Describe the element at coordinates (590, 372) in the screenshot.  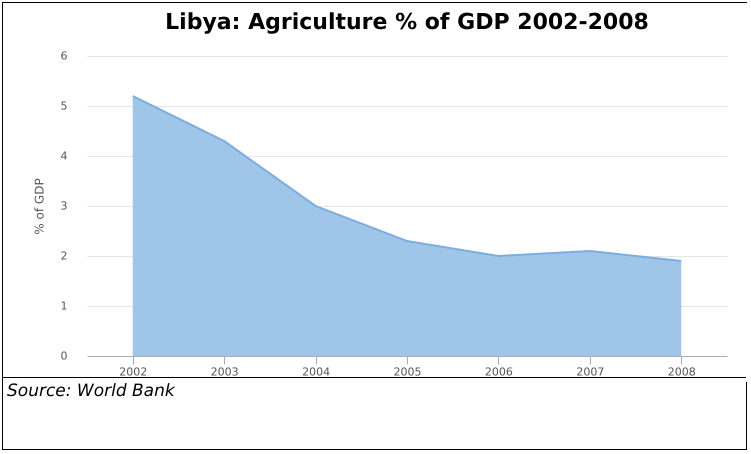
I see `x-tick-label: 2007` at that location.